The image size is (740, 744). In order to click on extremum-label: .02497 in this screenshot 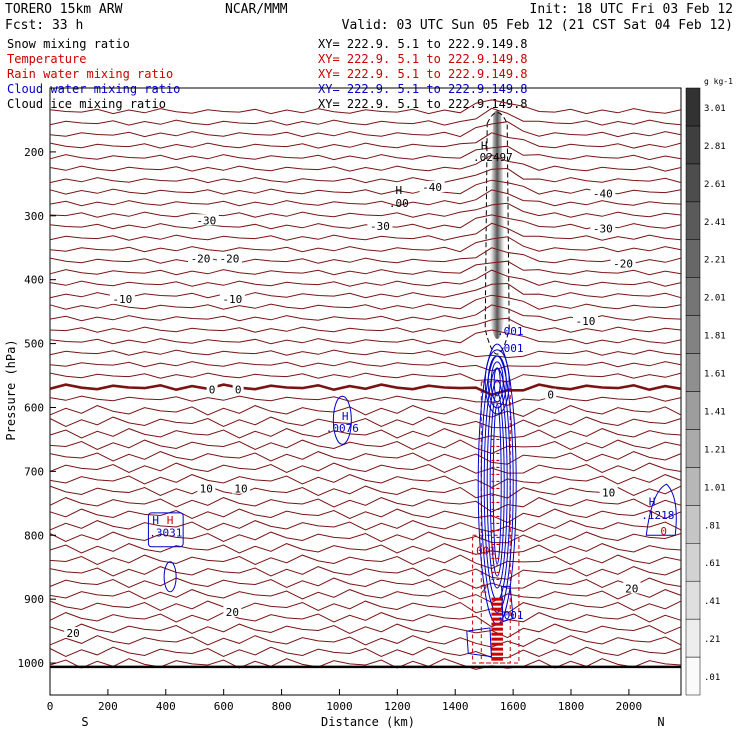, I will do `click(493, 157)`.